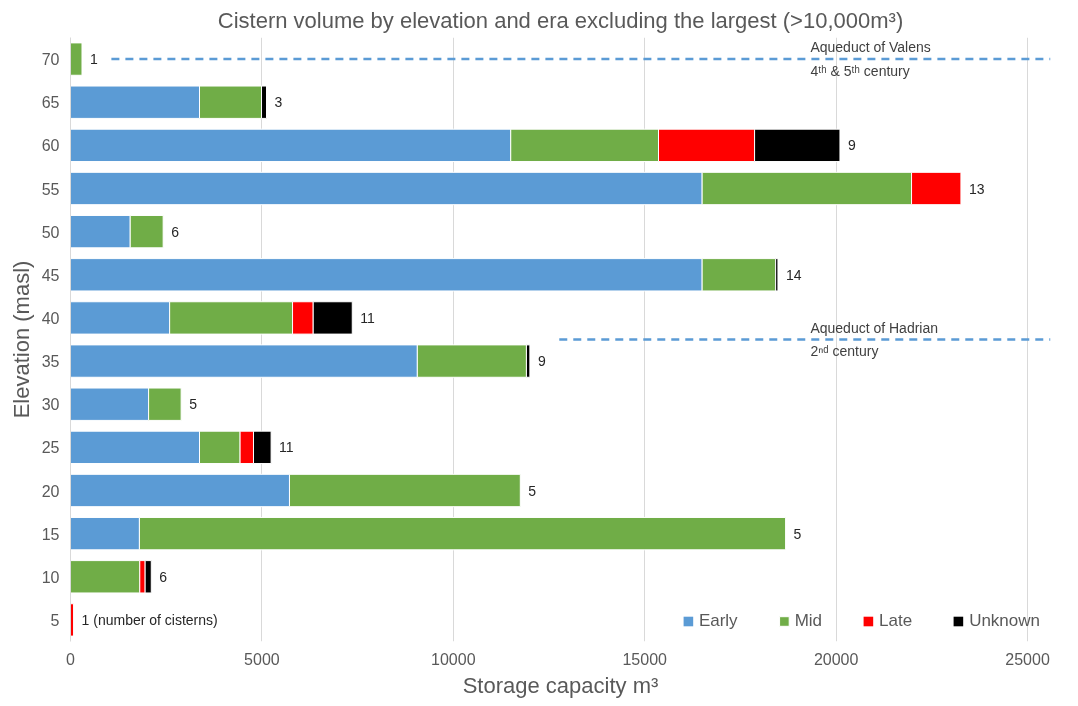 This screenshot has height=706, width=1078. What do you see at coordinates (50, 232) in the screenshot?
I see `y-tick-label: 50` at bounding box center [50, 232].